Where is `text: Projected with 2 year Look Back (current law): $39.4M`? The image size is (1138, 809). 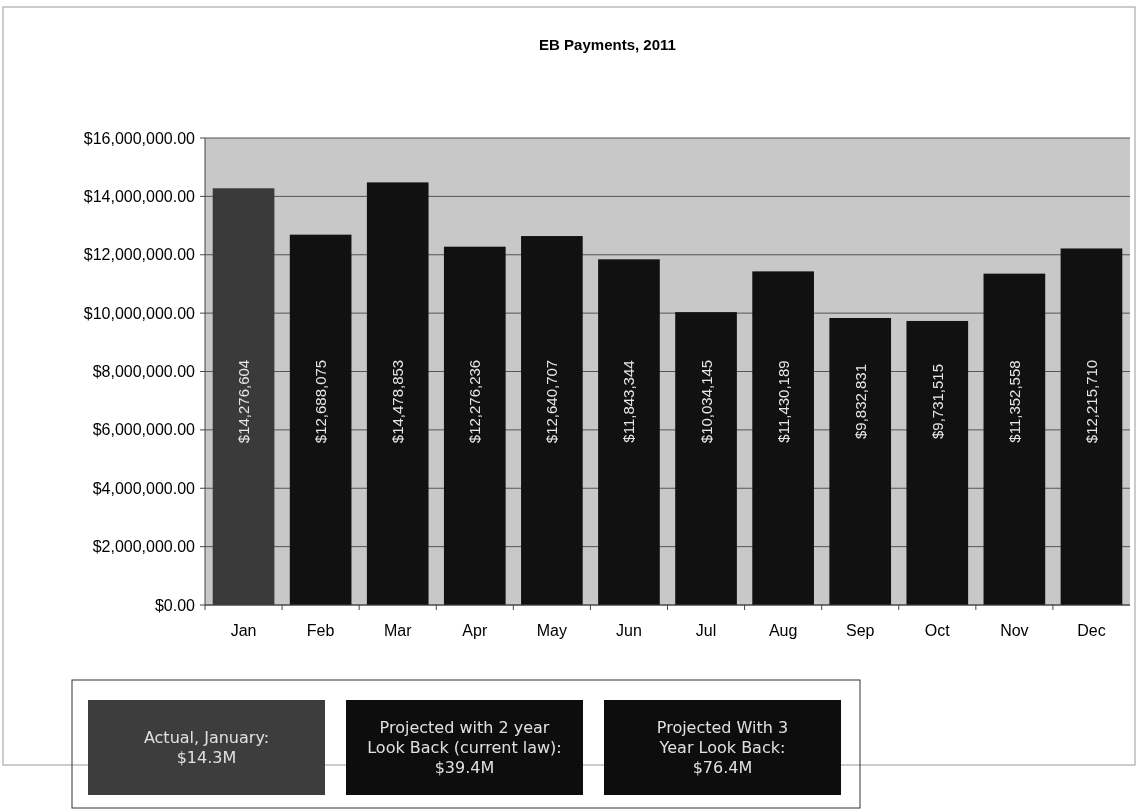
text: Projected with 2 year Look Back (current law): $39.4M is located at coordinates (464, 747).